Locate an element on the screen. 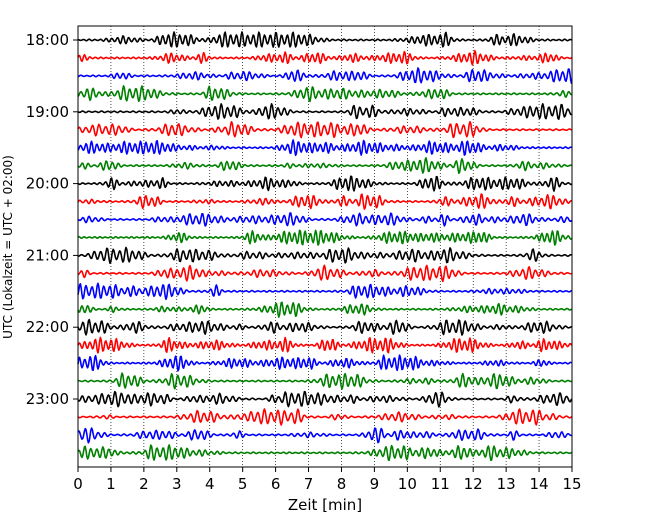  x-tick-label: 7 is located at coordinates (309, 484).